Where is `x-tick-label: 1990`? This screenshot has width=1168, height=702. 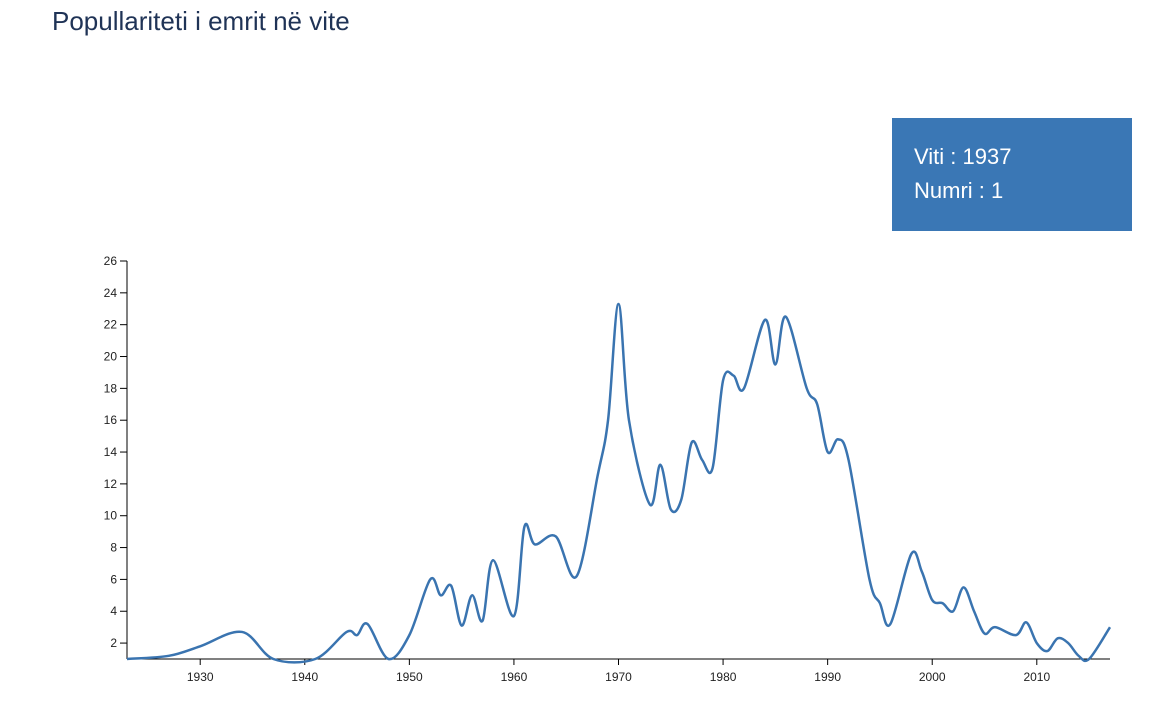
x-tick-label: 1990 is located at coordinates (827, 677).